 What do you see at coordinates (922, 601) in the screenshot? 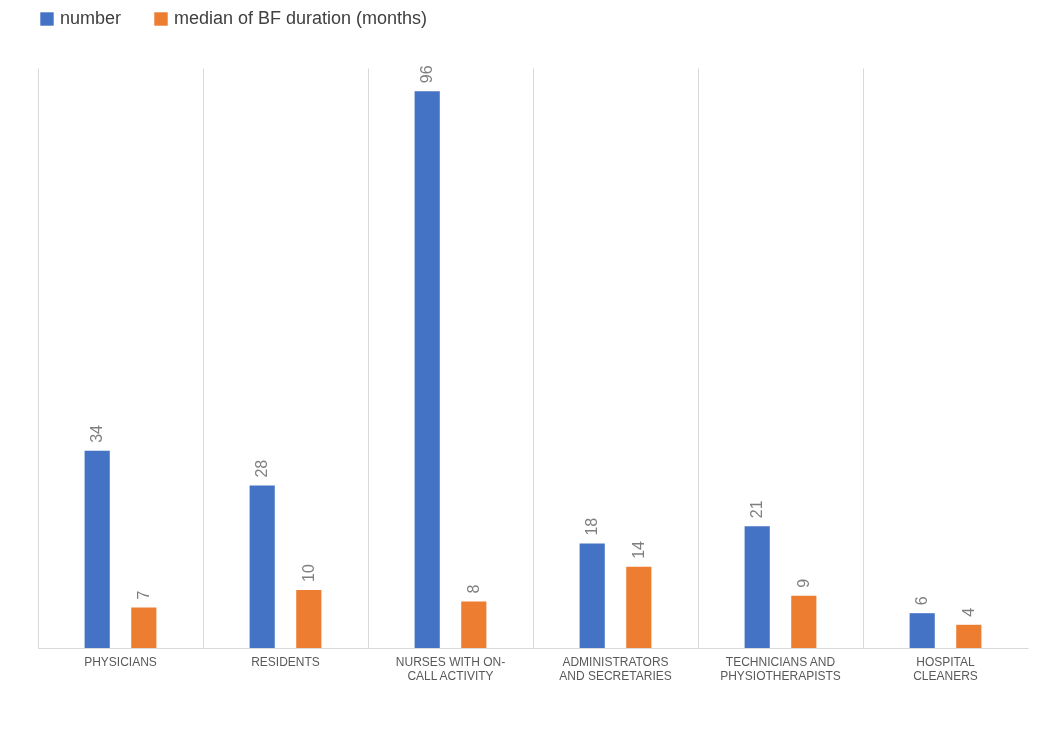
I see `data-label: 6` at bounding box center [922, 601].